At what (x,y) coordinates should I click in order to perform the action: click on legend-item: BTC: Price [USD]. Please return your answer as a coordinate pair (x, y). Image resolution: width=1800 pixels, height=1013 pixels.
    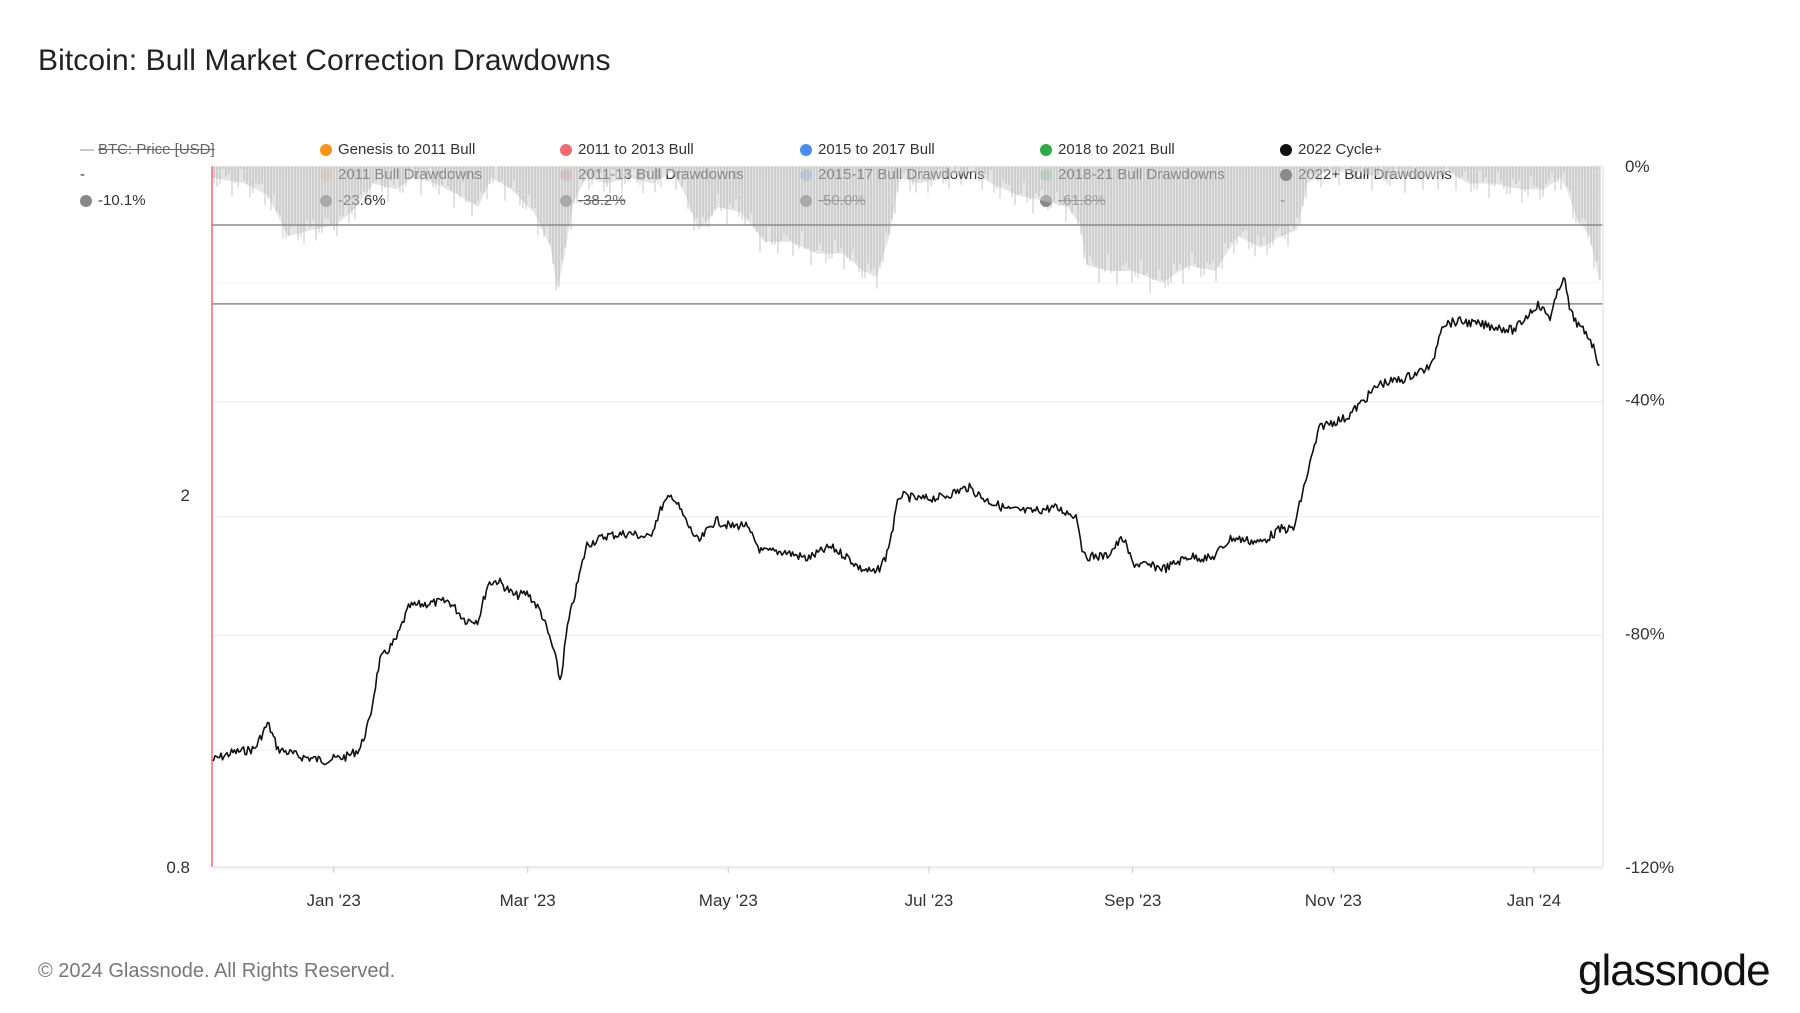
    Looking at the image, I should click on (147, 149).